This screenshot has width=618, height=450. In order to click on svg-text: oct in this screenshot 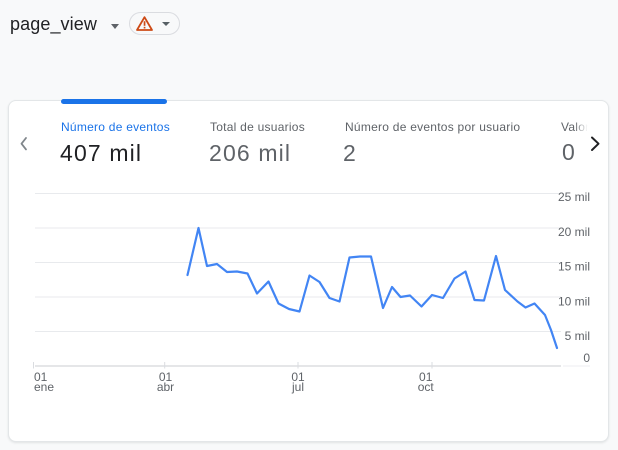, I will do `click(426, 387)`.